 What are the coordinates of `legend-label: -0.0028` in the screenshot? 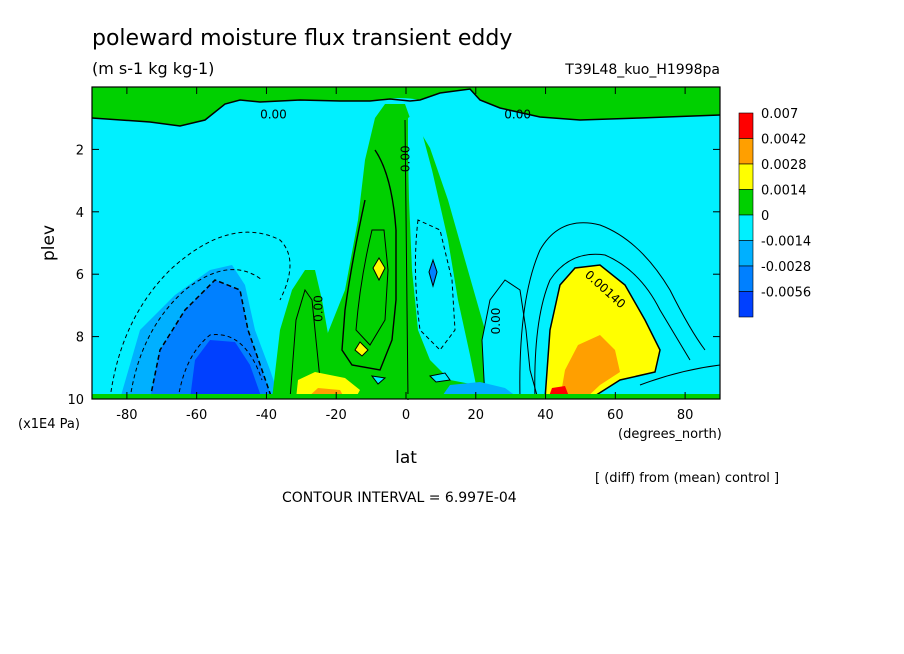 It's located at (786, 267).